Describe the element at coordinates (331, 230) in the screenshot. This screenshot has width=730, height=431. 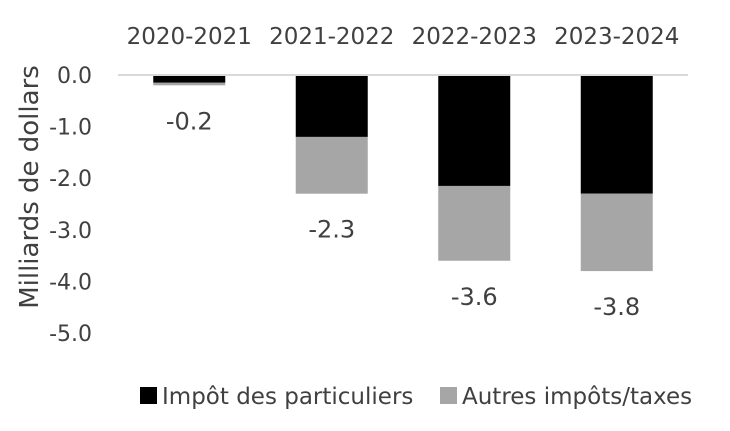
I see `total-label: -2.3` at that location.